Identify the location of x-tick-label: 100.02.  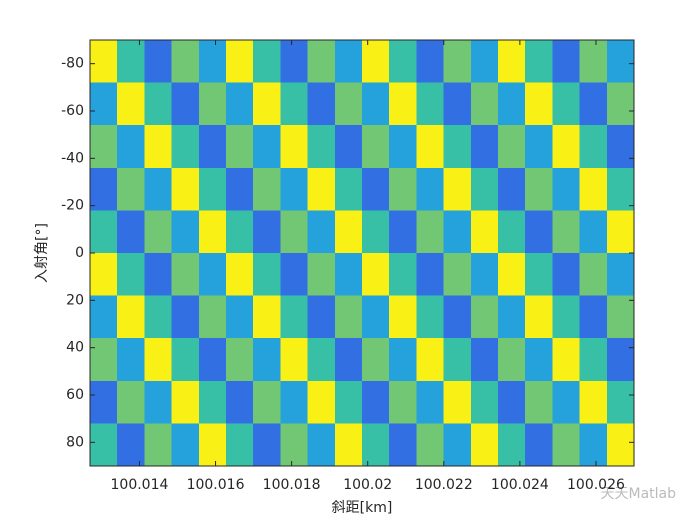
(367, 485).